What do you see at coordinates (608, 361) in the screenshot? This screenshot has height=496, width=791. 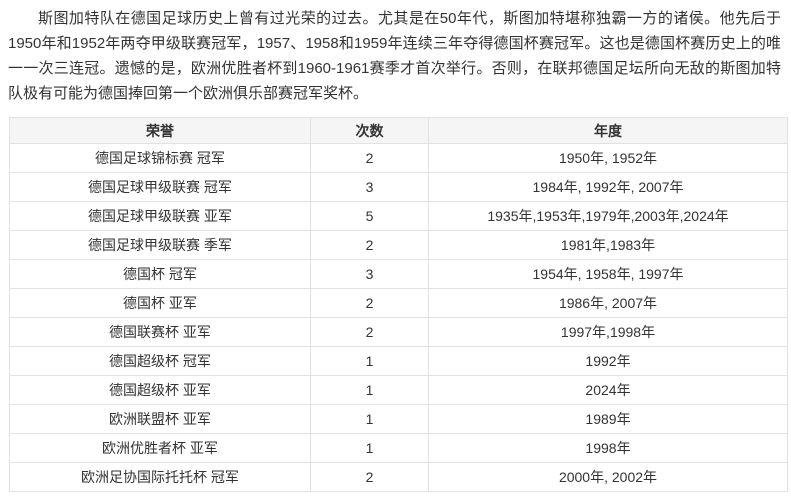 I see `years-cell: 1992年` at bounding box center [608, 361].